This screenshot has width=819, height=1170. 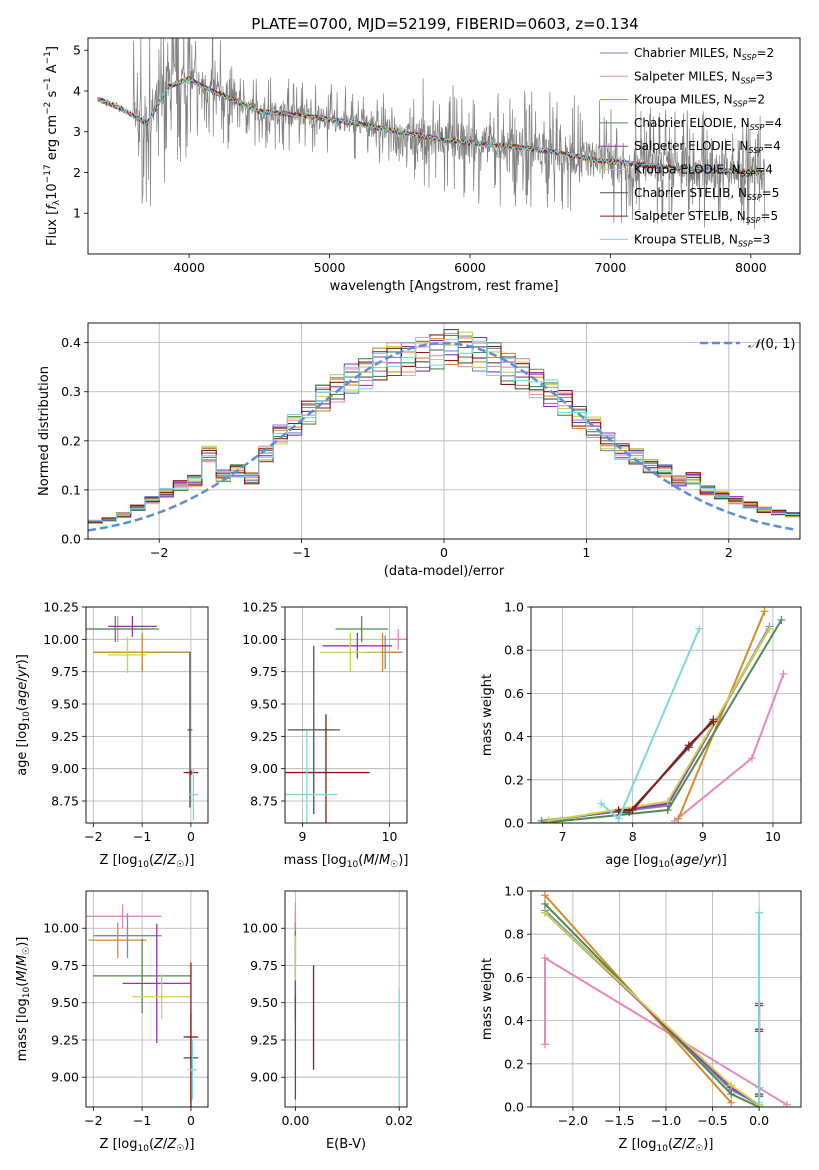 I want to click on legend-entry: Chabrier STELIB, NSSP=5, so click(x=706, y=194).